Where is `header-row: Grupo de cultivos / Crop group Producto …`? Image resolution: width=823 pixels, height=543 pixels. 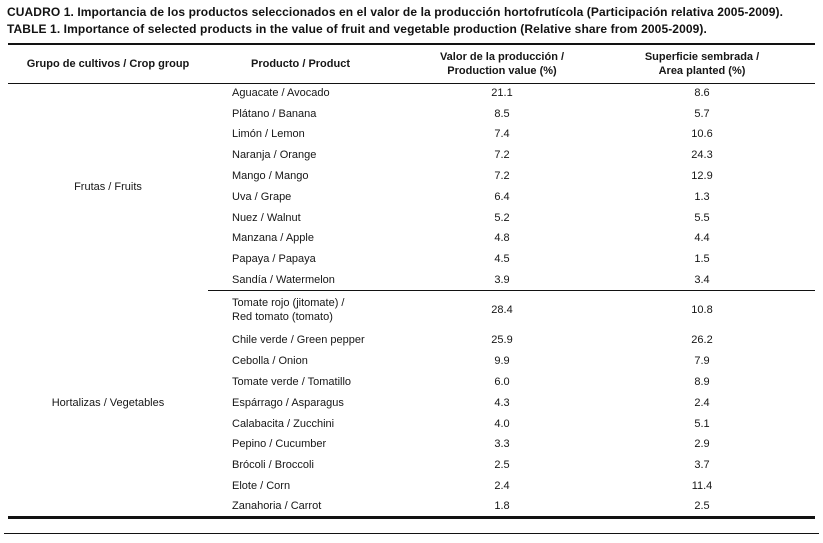 header-row: Grupo de cultivos / Crop group Producto … is located at coordinates (411, 64).